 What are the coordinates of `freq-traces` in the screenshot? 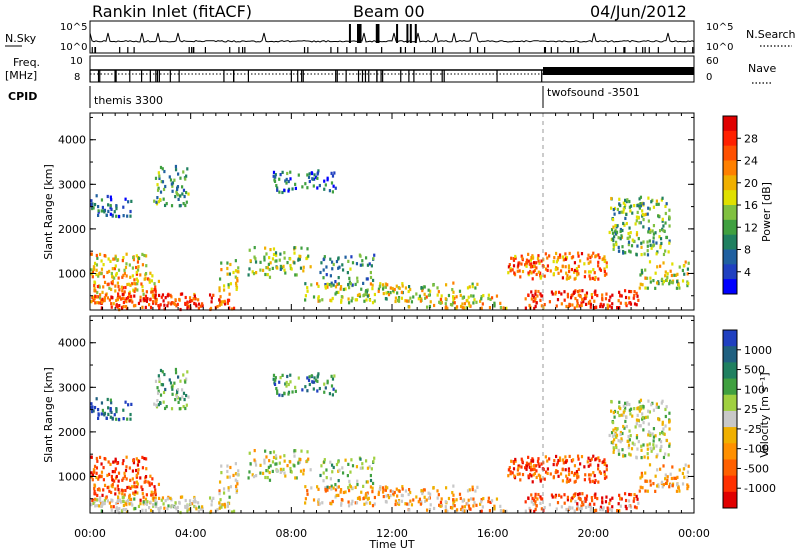 It's located at (391, 74).